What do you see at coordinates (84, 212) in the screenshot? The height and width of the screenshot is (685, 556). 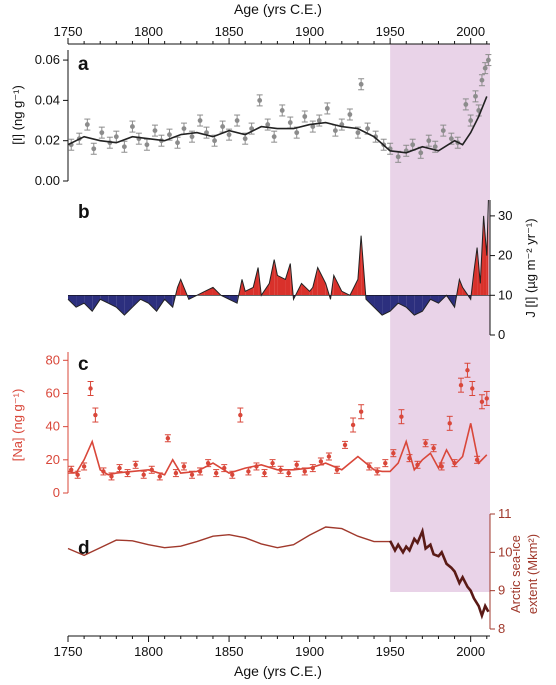 I see `panel-b-label: b` at bounding box center [84, 212].